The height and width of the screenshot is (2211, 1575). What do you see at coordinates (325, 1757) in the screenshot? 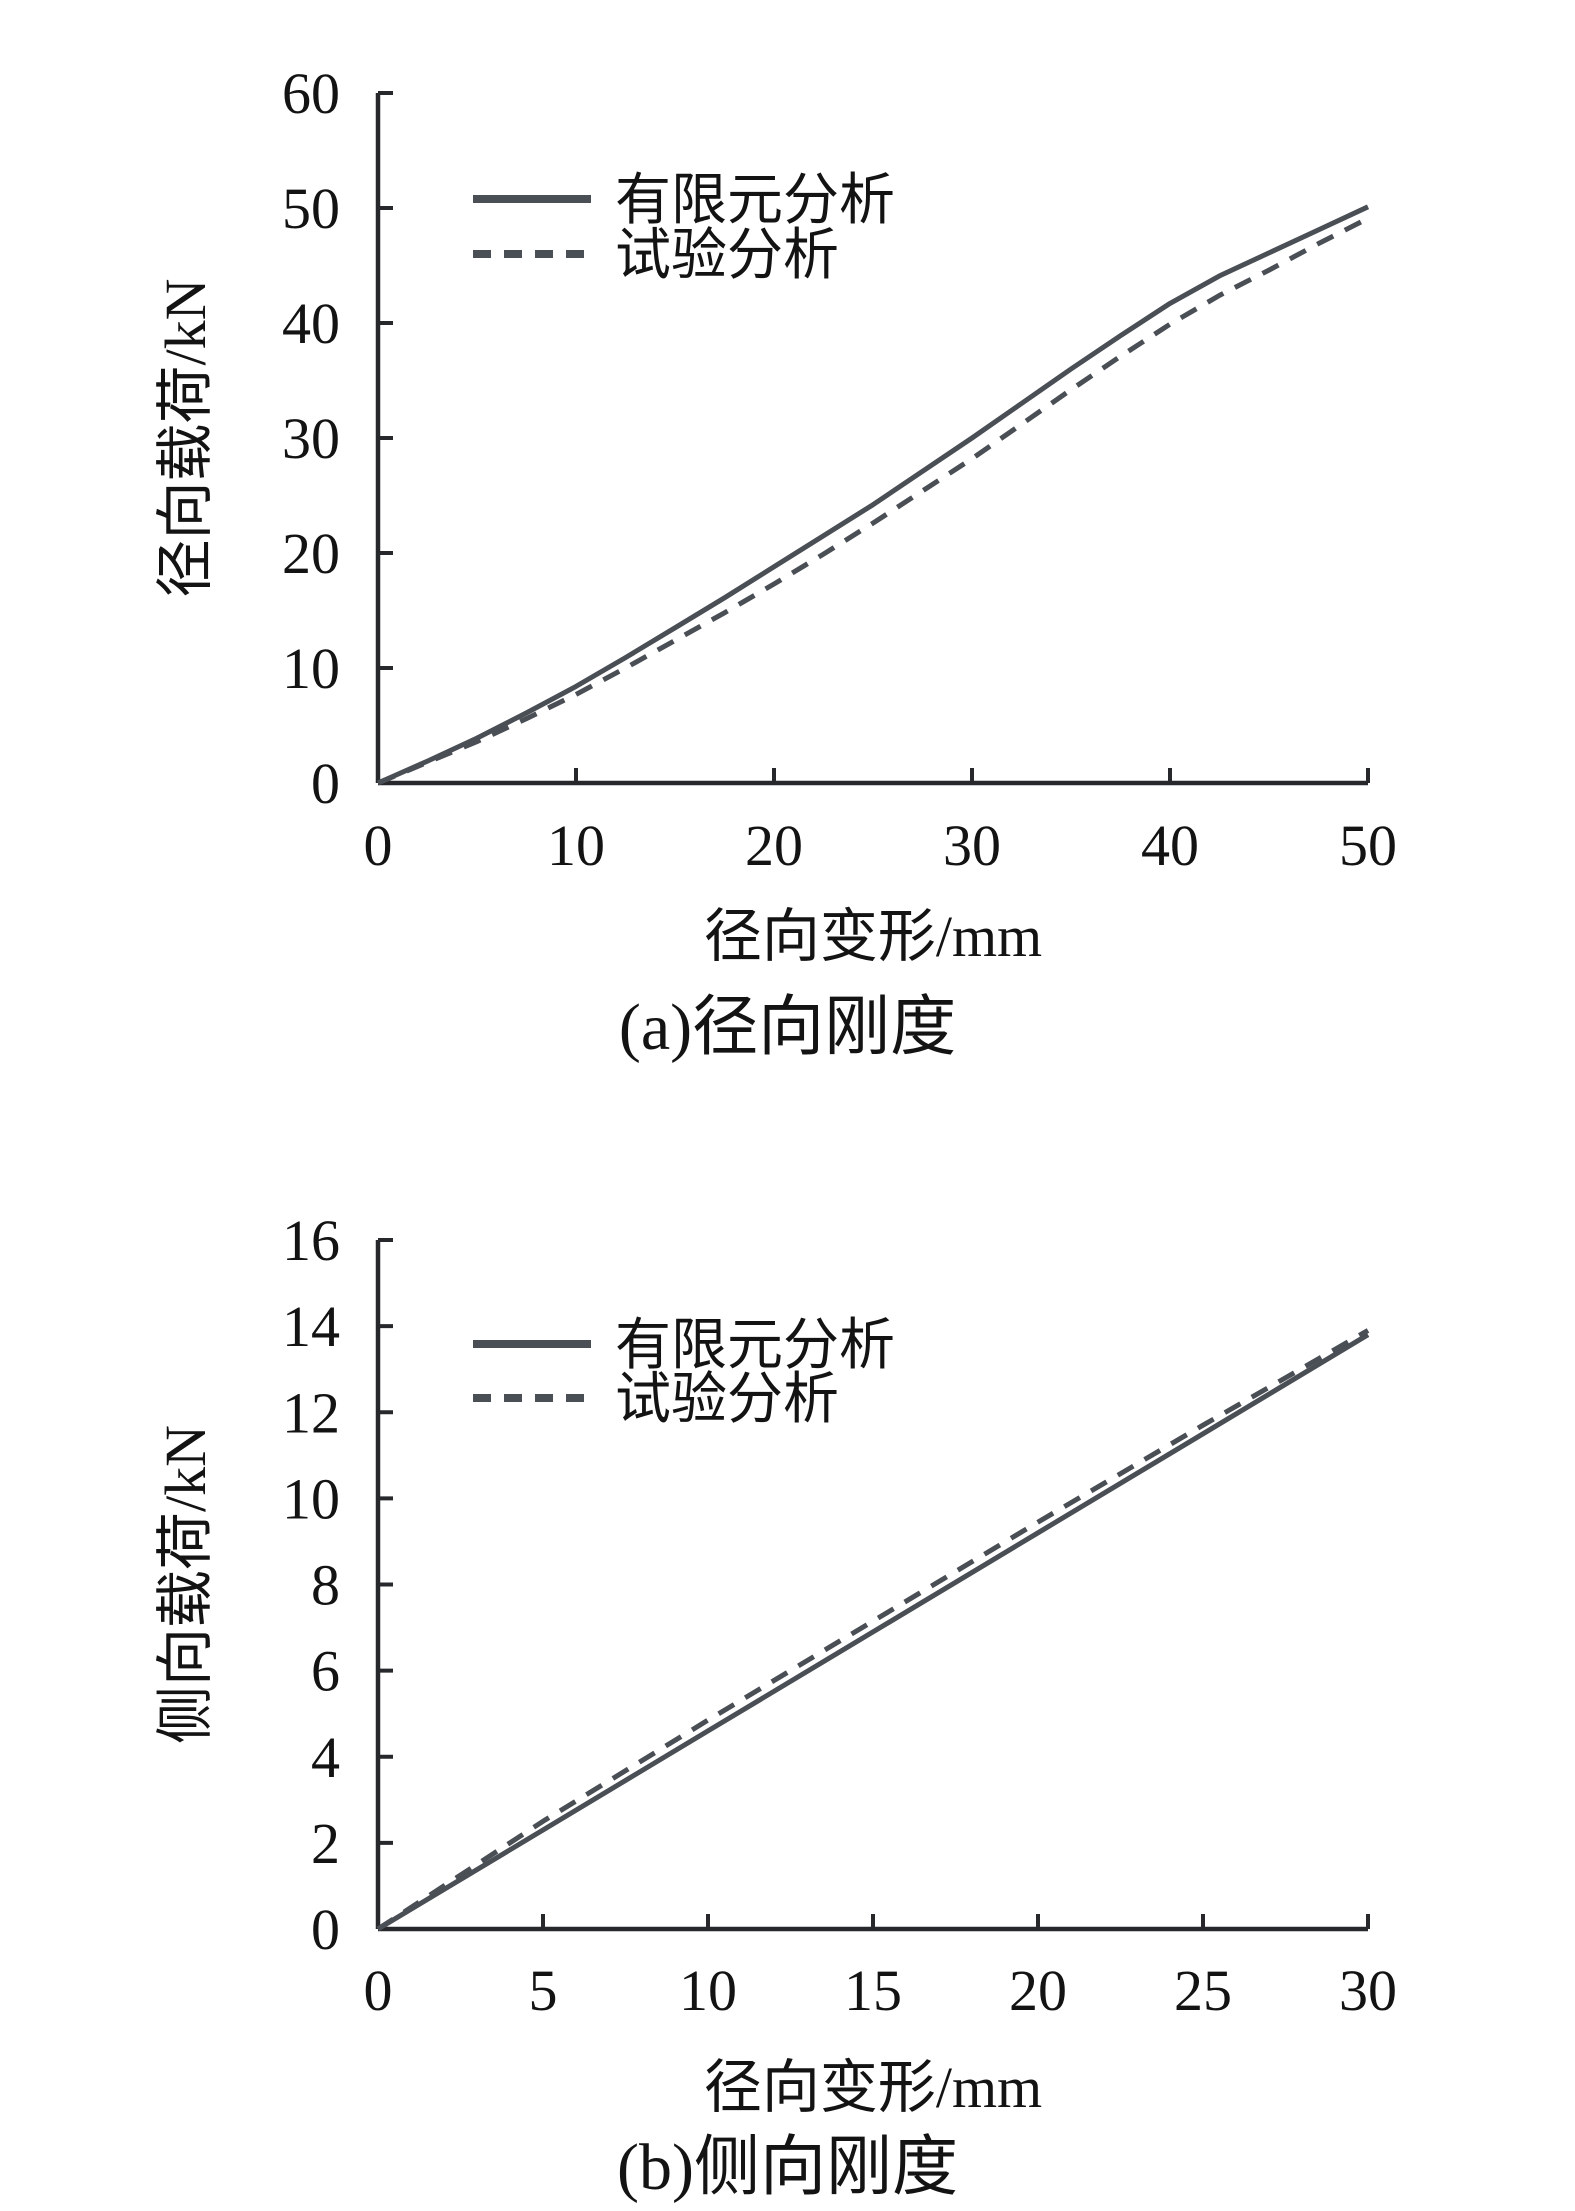
I see `y-tick-label: 4` at bounding box center [325, 1757].